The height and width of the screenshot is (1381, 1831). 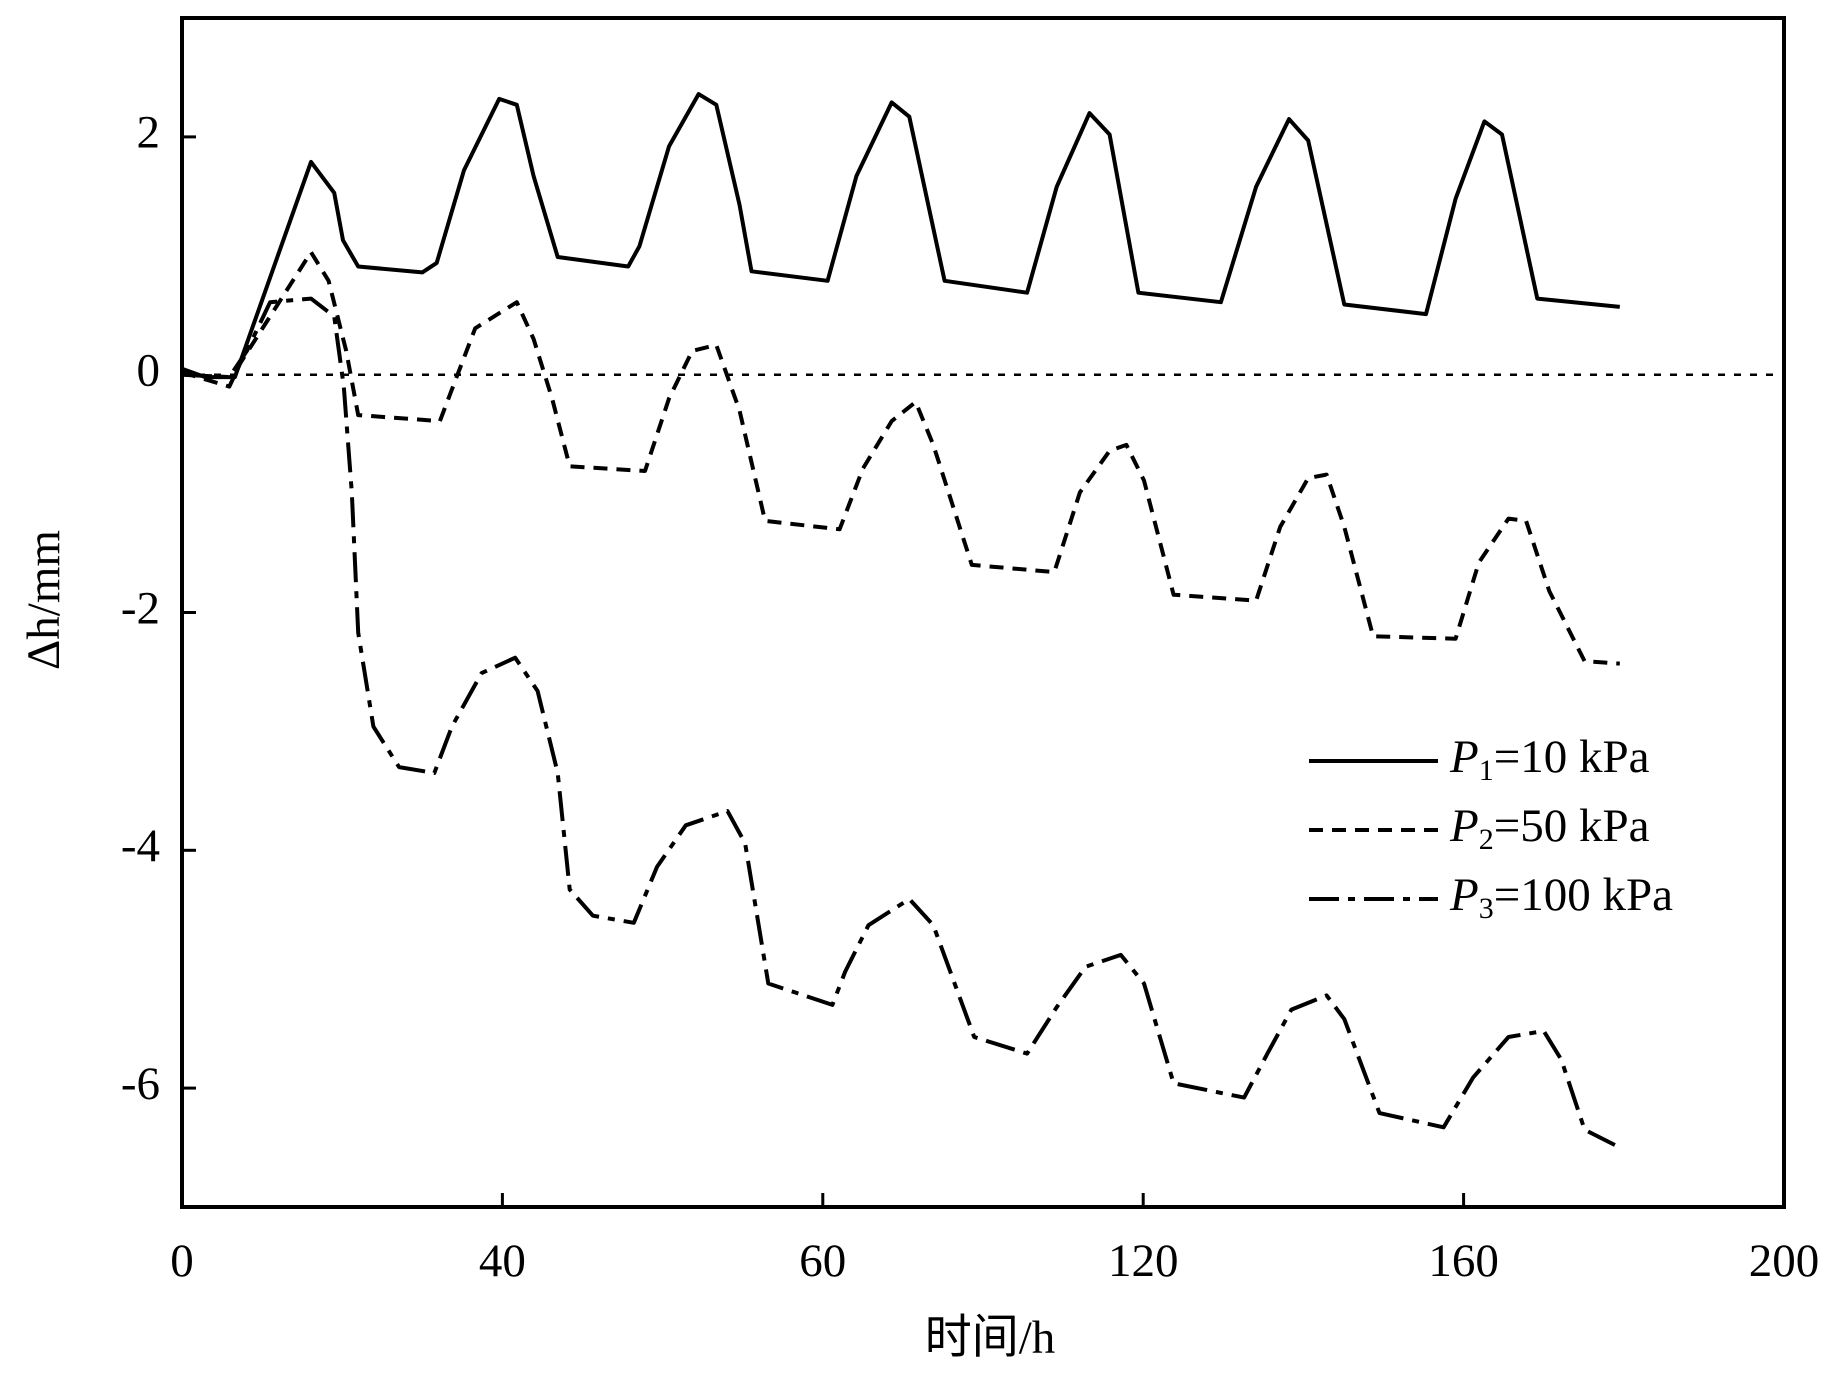 What do you see at coordinates (1143, 1261) in the screenshot?
I see `x-tick-label: 120` at bounding box center [1143, 1261].